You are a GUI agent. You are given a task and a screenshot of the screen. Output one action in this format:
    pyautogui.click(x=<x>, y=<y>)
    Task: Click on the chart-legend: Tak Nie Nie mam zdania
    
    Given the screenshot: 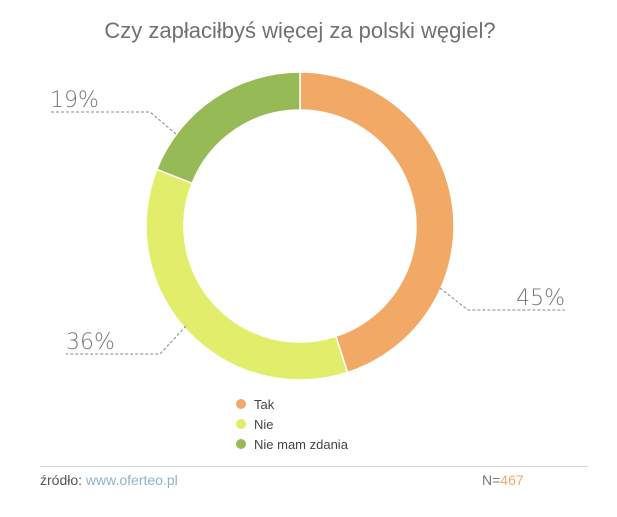 What is the action you would take?
    pyautogui.click(x=292, y=424)
    